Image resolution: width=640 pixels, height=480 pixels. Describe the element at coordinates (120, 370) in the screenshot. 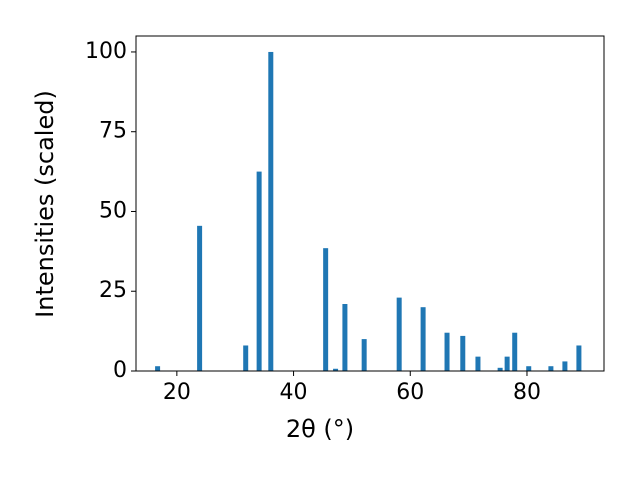

I see `y-tick-label: 0` at that location.